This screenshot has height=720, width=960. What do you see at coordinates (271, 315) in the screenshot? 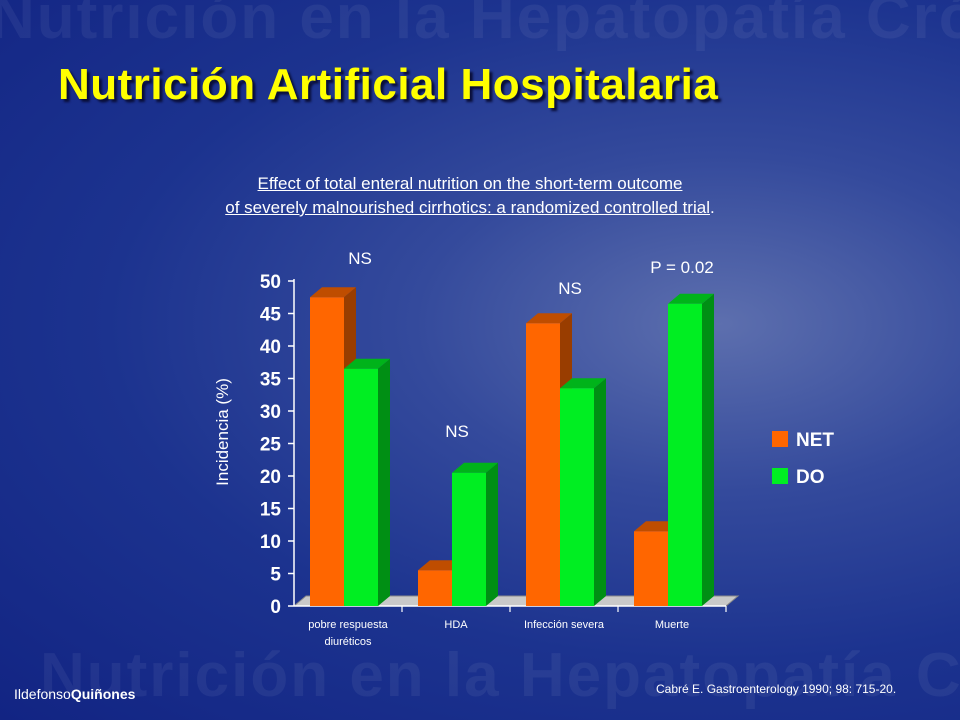
I see `y-tick-label: 45` at bounding box center [271, 315].